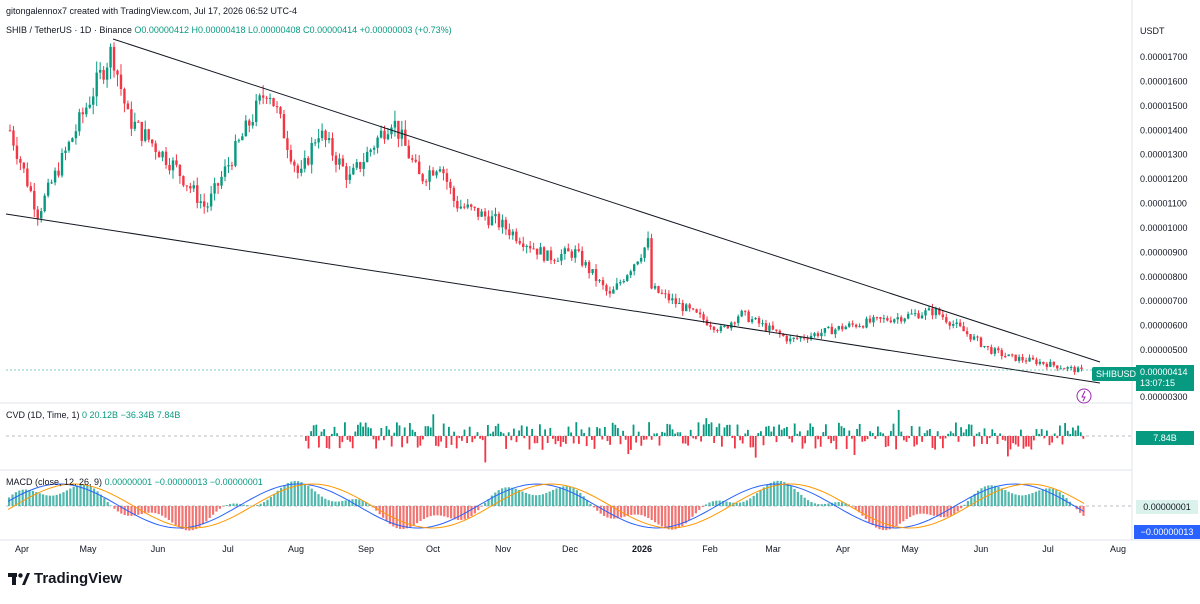  I want to click on price-tick-label: 0.00001500, so click(1164, 106).